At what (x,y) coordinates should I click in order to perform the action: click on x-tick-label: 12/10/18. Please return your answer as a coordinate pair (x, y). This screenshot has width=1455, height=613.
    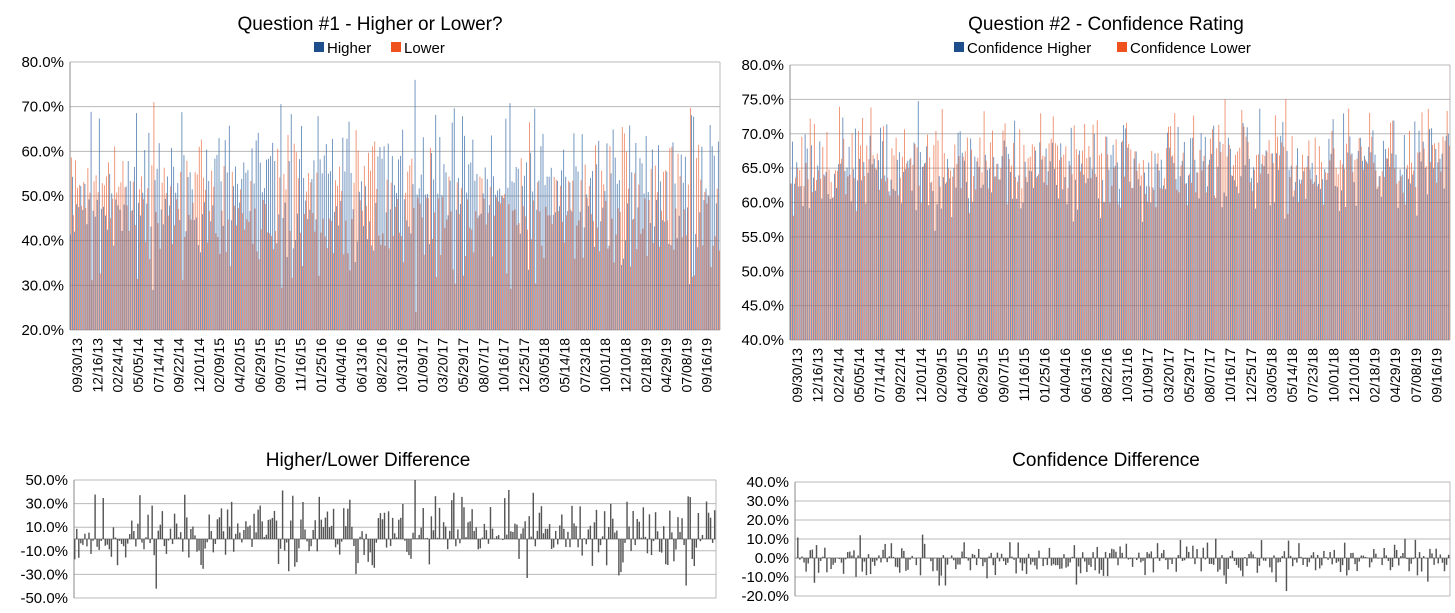
    Looking at the image, I should click on (1354, 375).